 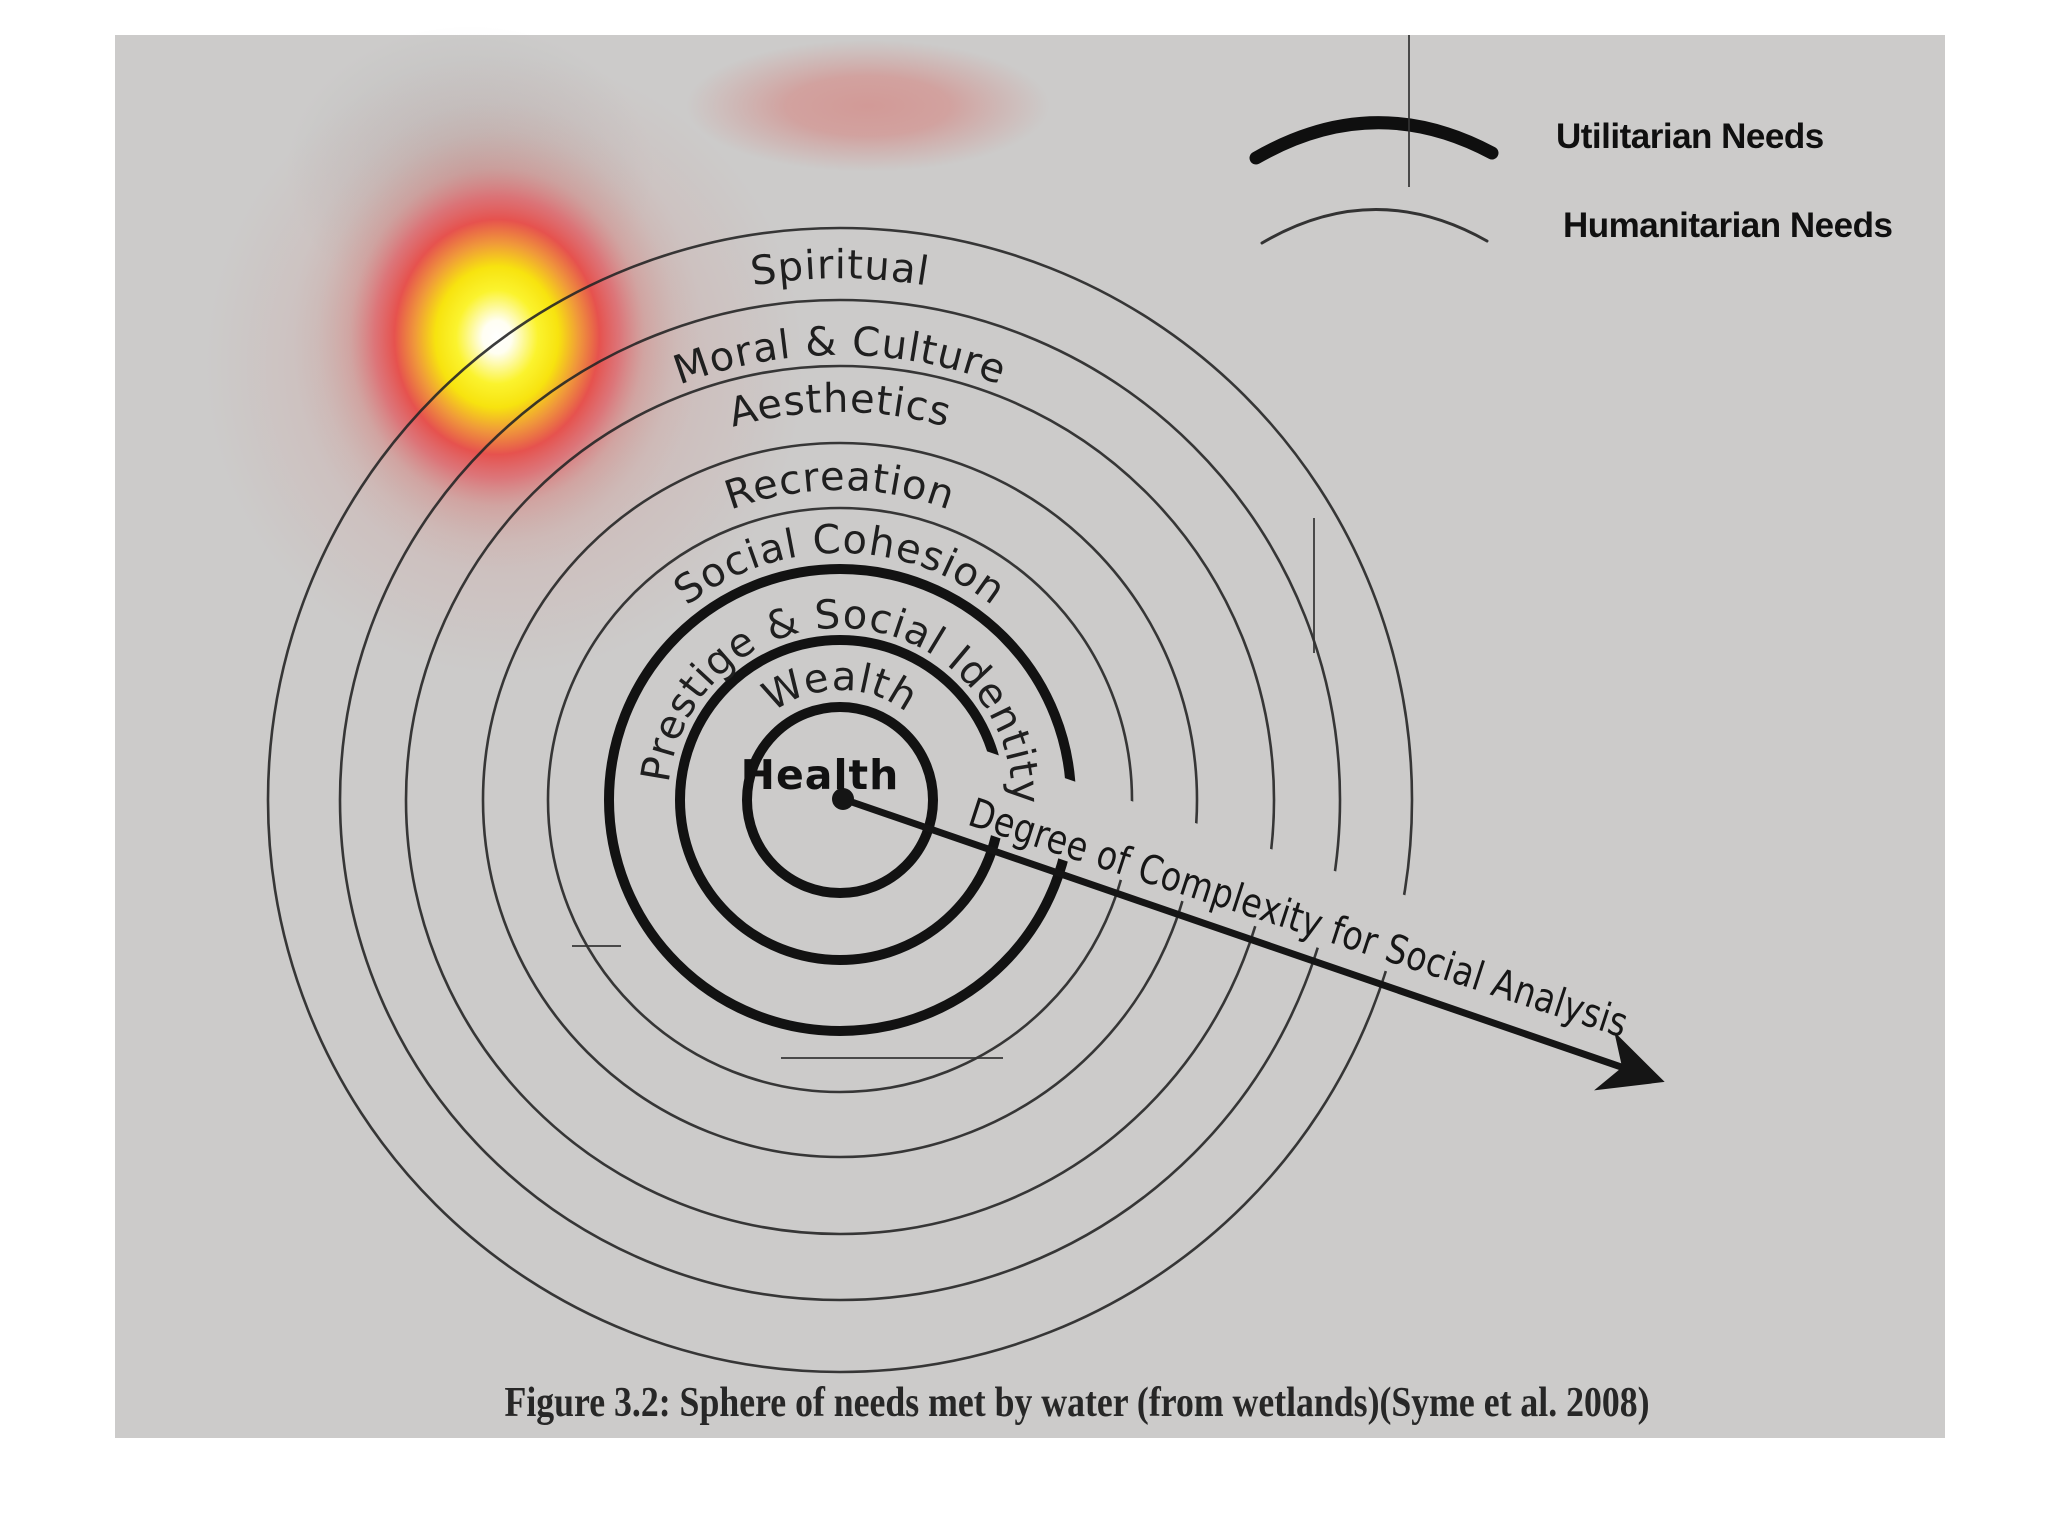 I want to click on center-dot, so click(x=843, y=799).